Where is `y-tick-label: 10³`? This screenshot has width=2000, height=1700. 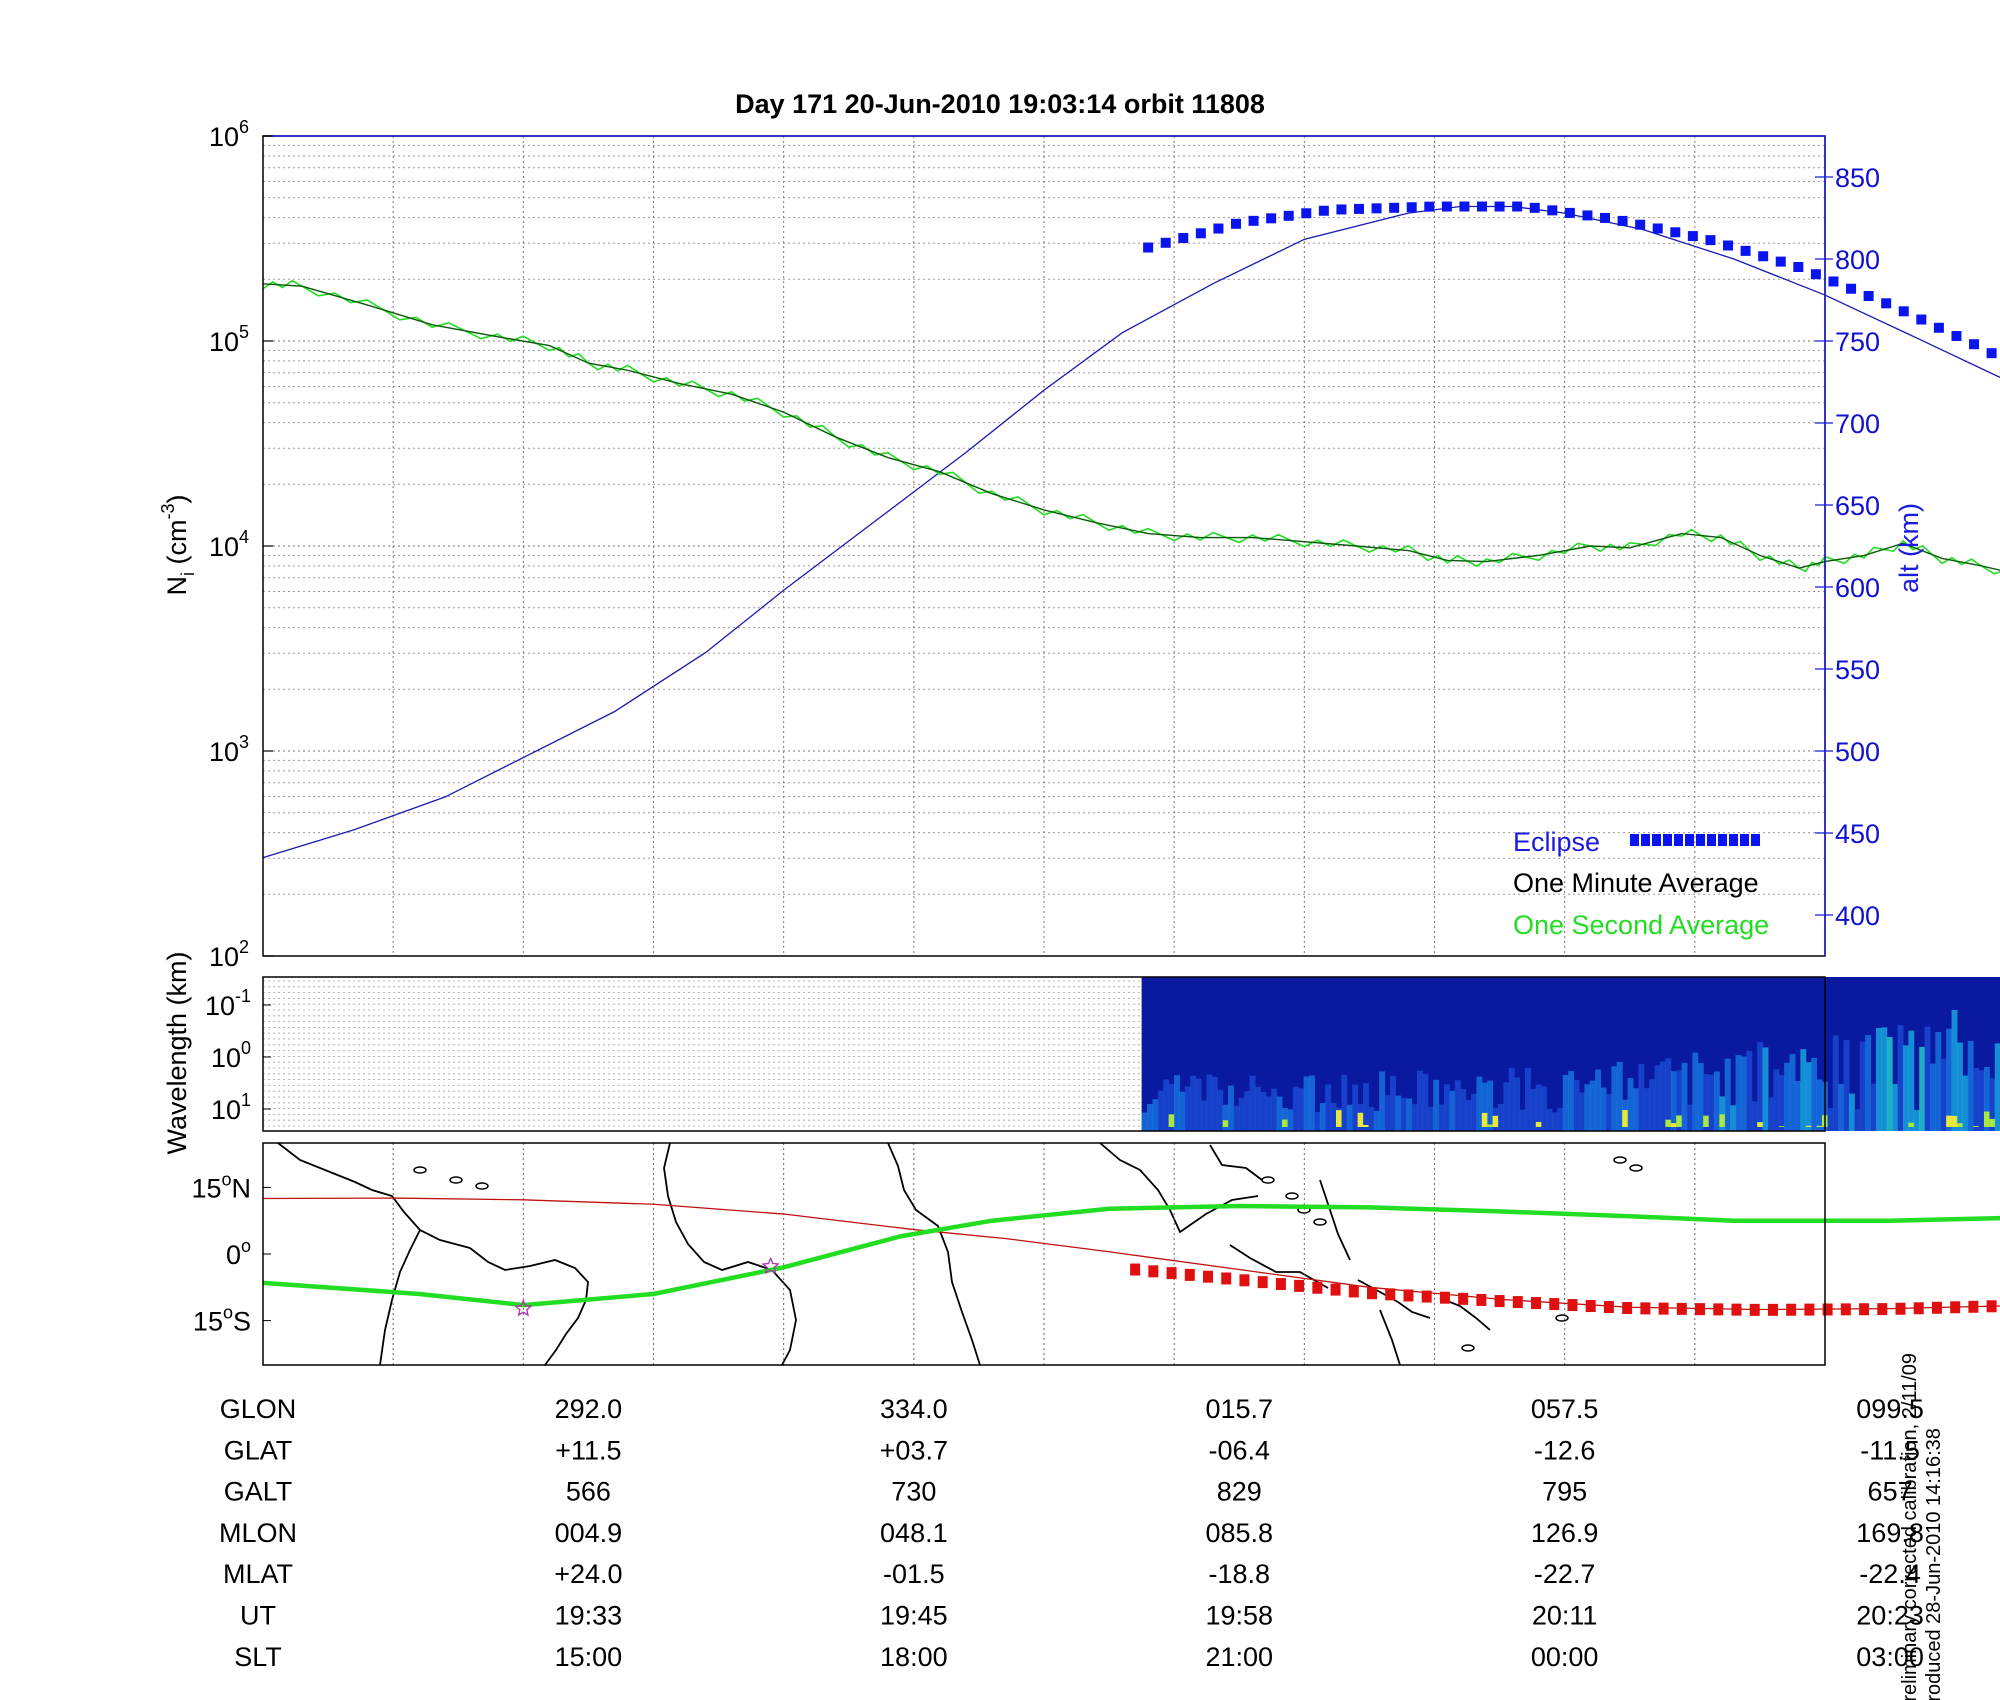 y-tick-label: 10³ is located at coordinates (229, 749).